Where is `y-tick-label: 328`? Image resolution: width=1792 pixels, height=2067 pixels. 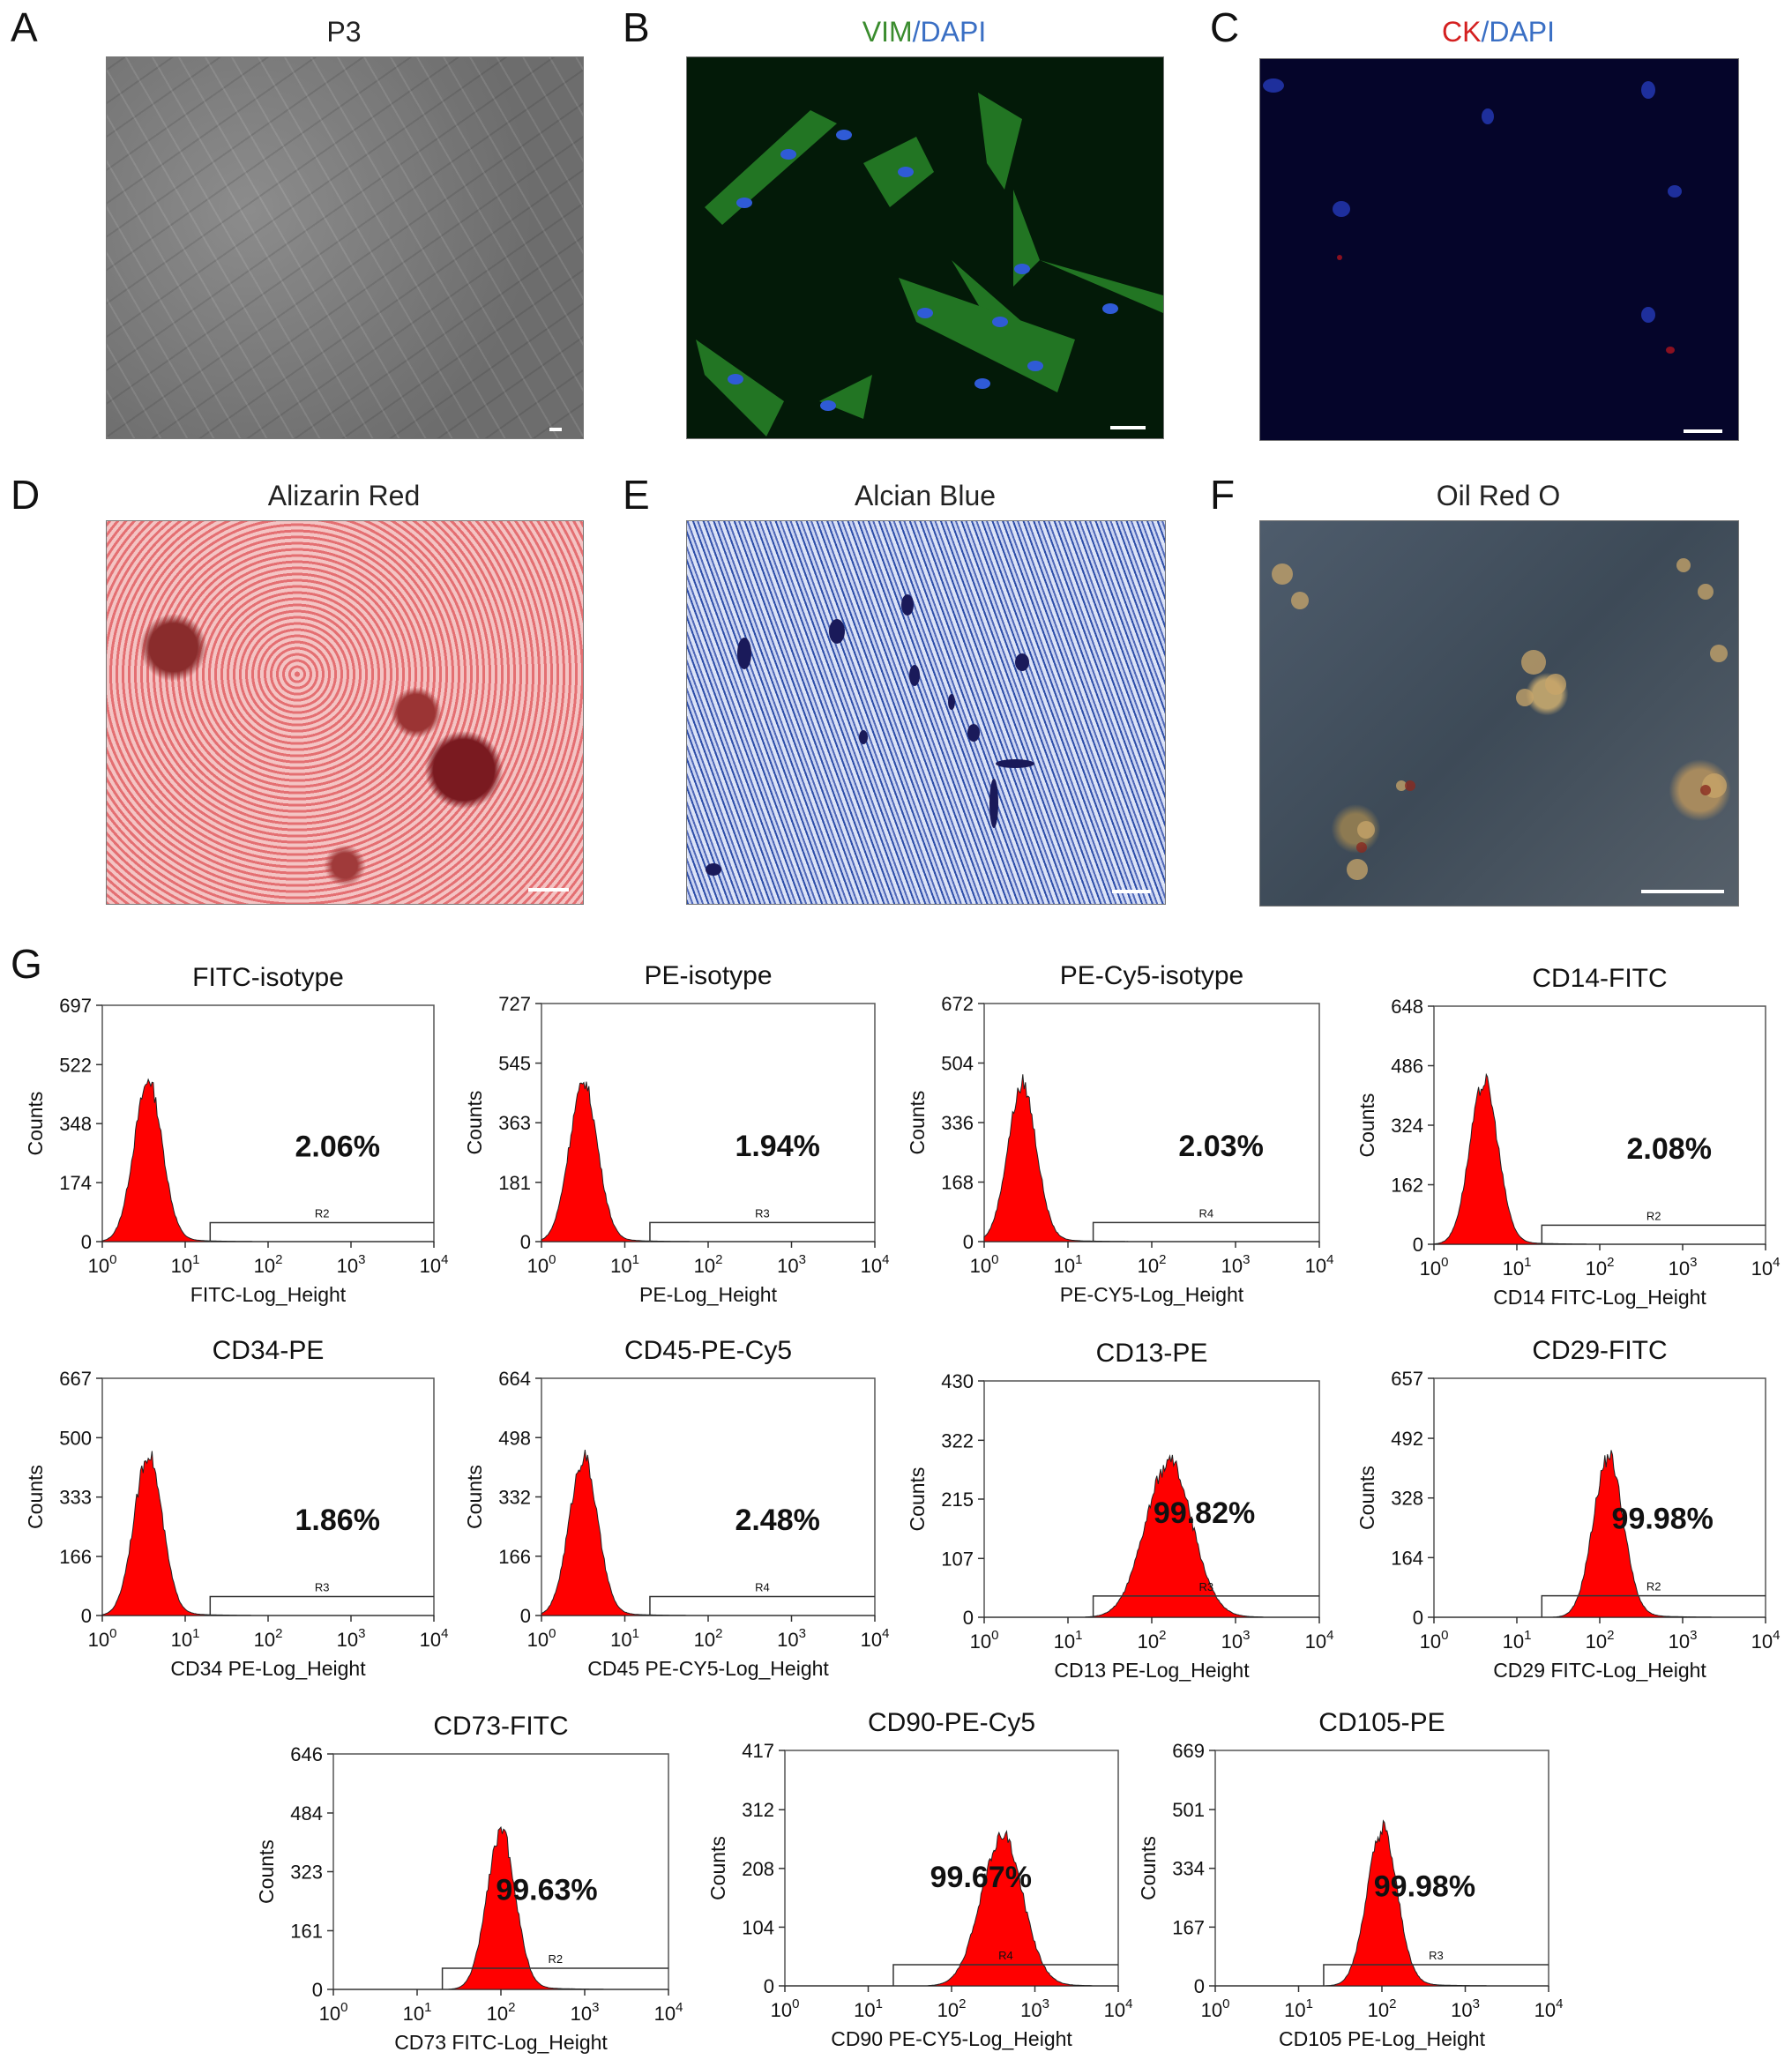
y-tick-label: 328 is located at coordinates (1407, 1499).